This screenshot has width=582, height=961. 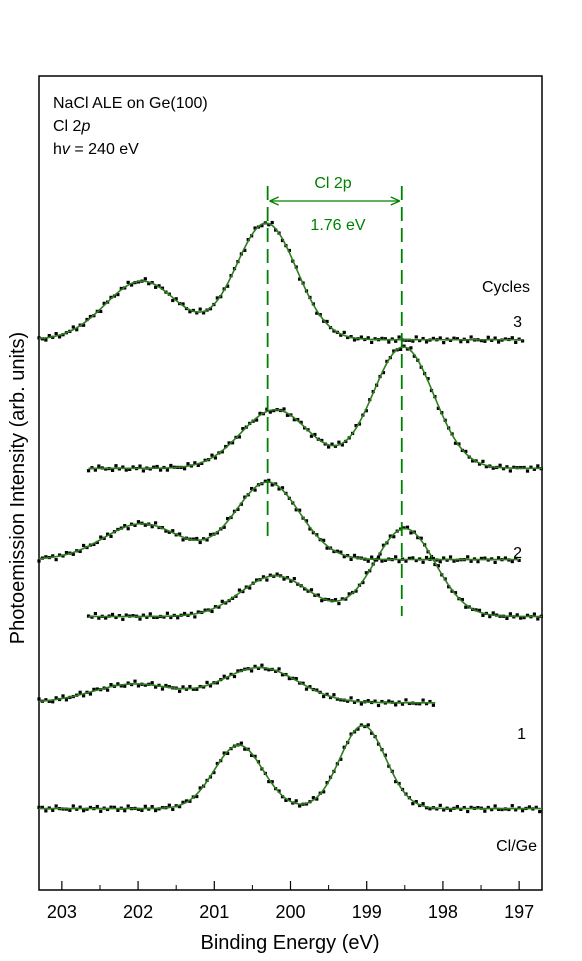 I want to click on arrow-head-left, so click(x=274, y=201).